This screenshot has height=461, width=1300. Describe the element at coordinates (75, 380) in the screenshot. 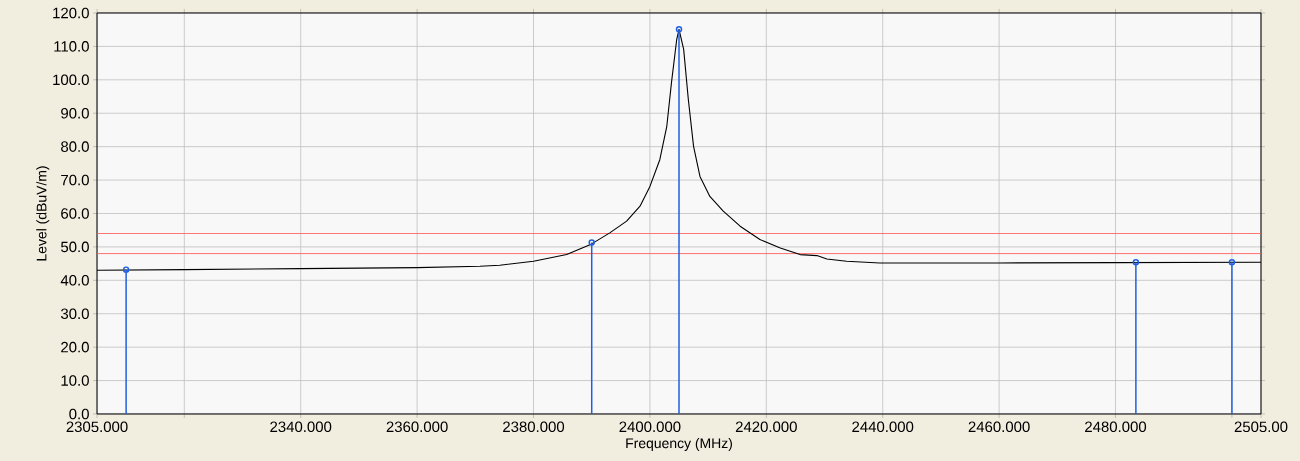

I see `y-tick-label: 10.0` at that location.